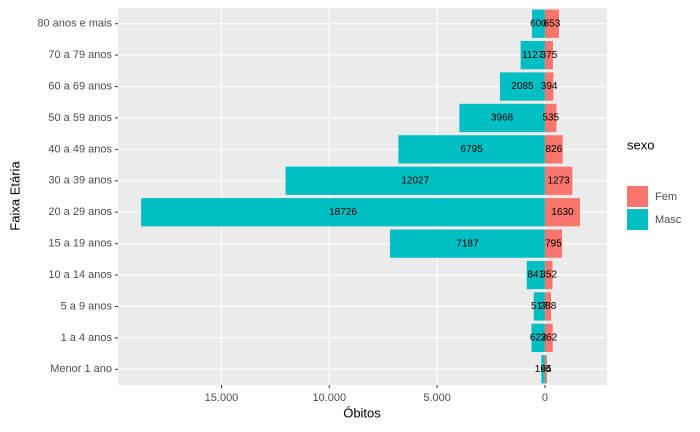 Image resolution: width=700 pixels, height=432 pixels. I want to click on data-label: 394, so click(549, 86).